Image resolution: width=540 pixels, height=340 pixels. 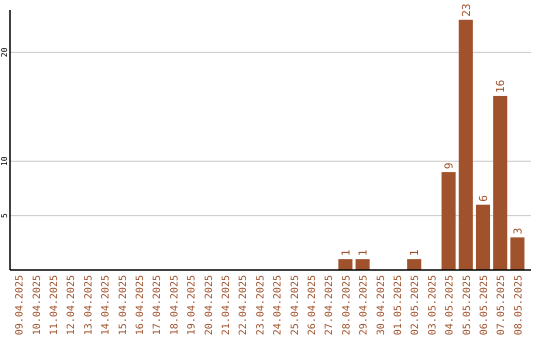 What do you see at coordinates (346, 305) in the screenshot?
I see `x-tick-label: 28.04.2025` at bounding box center [346, 305].